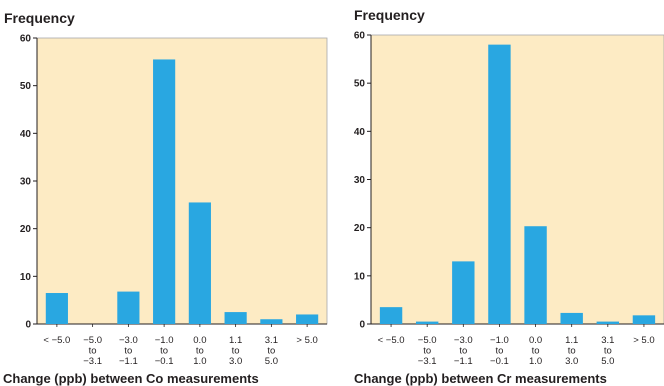 The image size is (664, 386). I want to click on panel-2-x-tick-label: −3.1, so click(427, 361).